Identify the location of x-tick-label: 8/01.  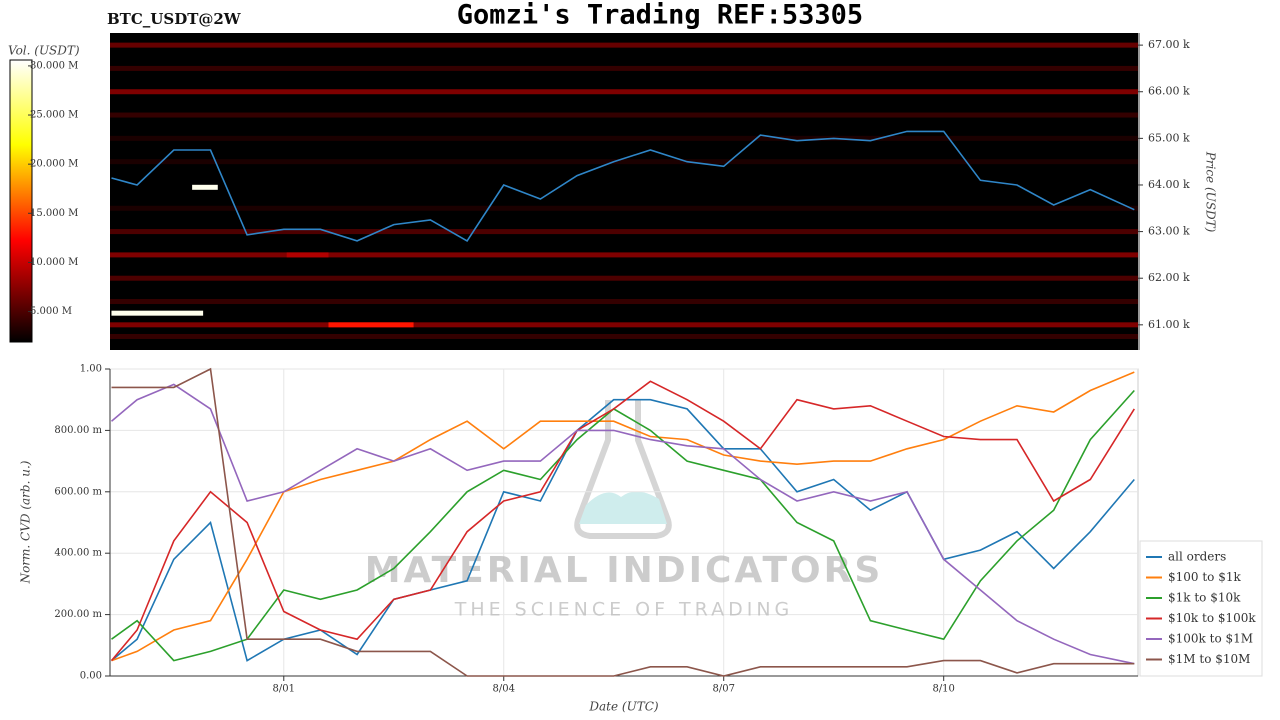
(284, 689).